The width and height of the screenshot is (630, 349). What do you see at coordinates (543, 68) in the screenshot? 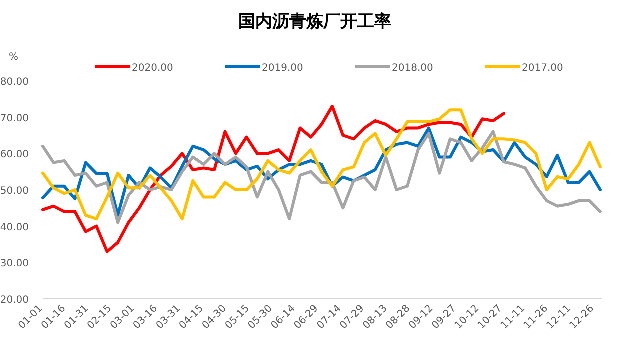
I see `legend-label: 2017.00` at bounding box center [543, 68].